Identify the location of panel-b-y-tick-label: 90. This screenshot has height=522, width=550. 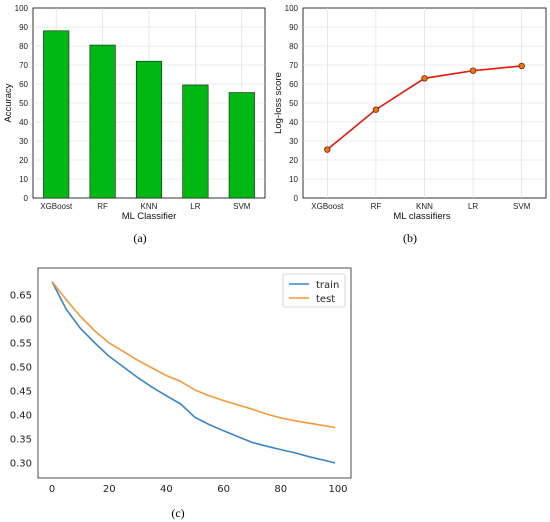
(293, 27).